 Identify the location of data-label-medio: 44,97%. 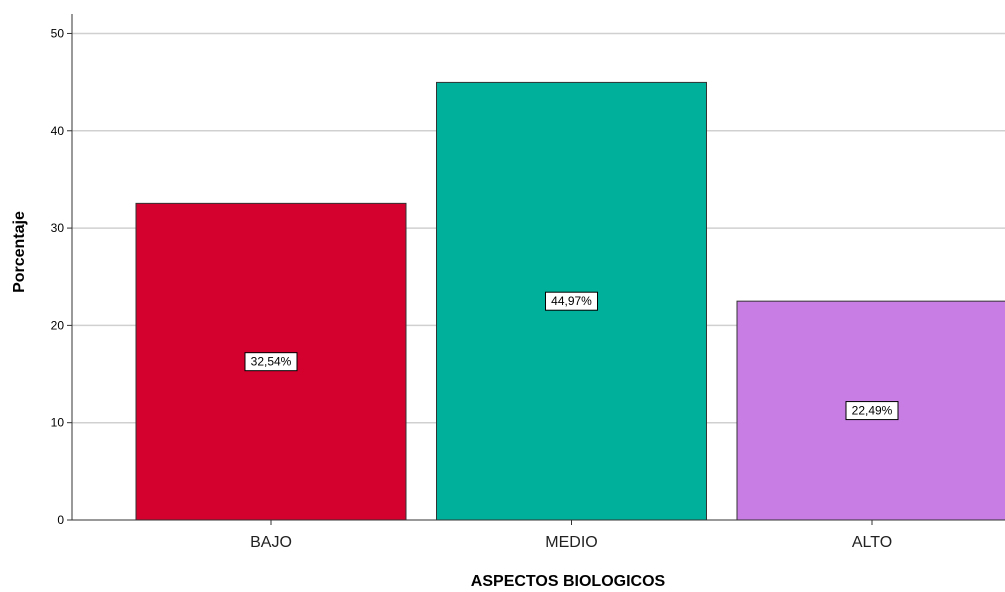
(571, 301).